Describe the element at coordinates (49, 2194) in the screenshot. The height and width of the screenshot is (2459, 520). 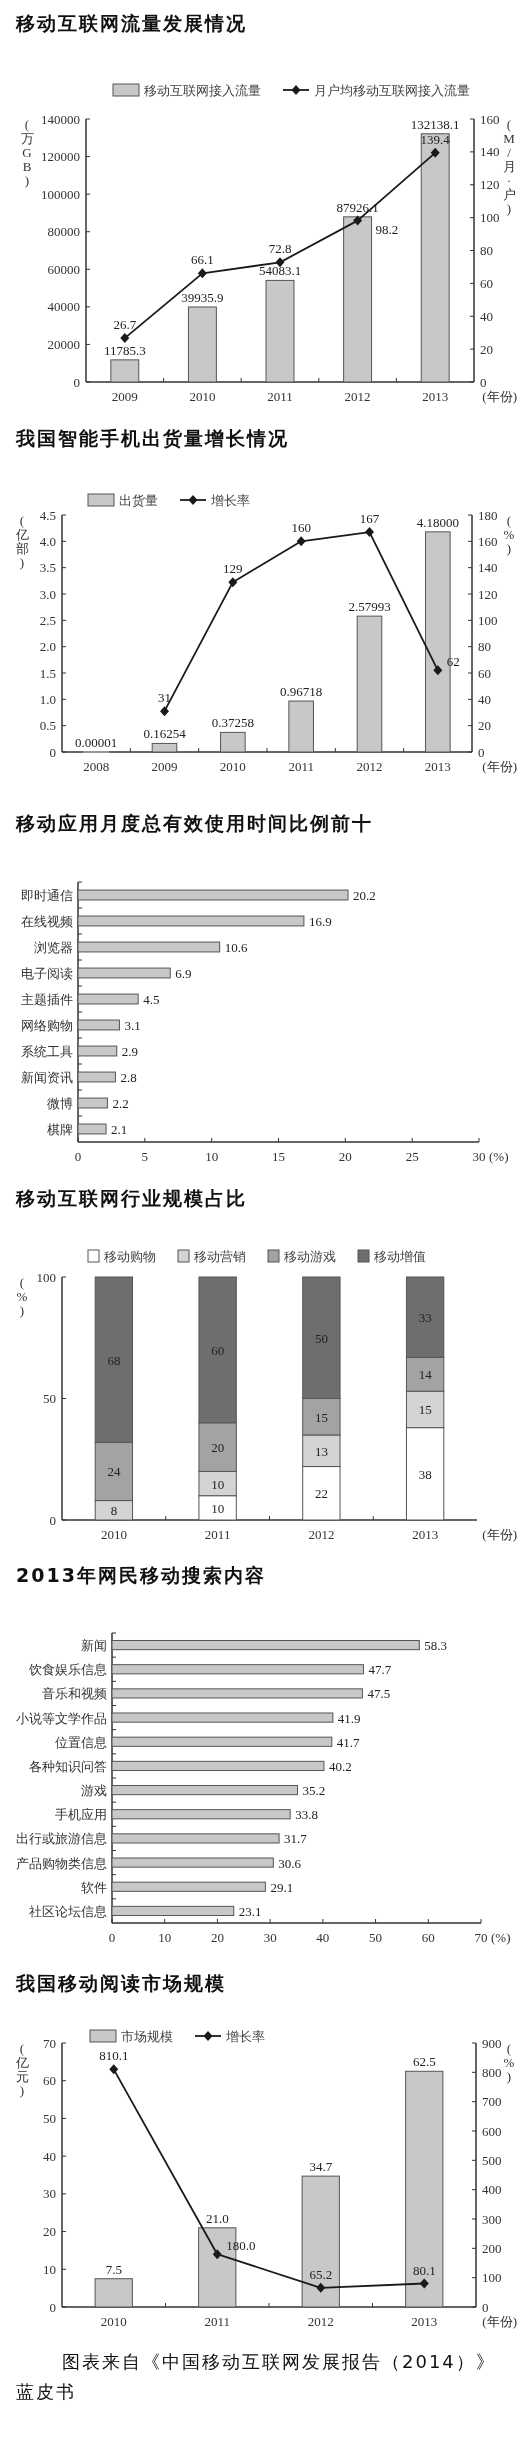
I see `y-tick-label: 30` at that location.